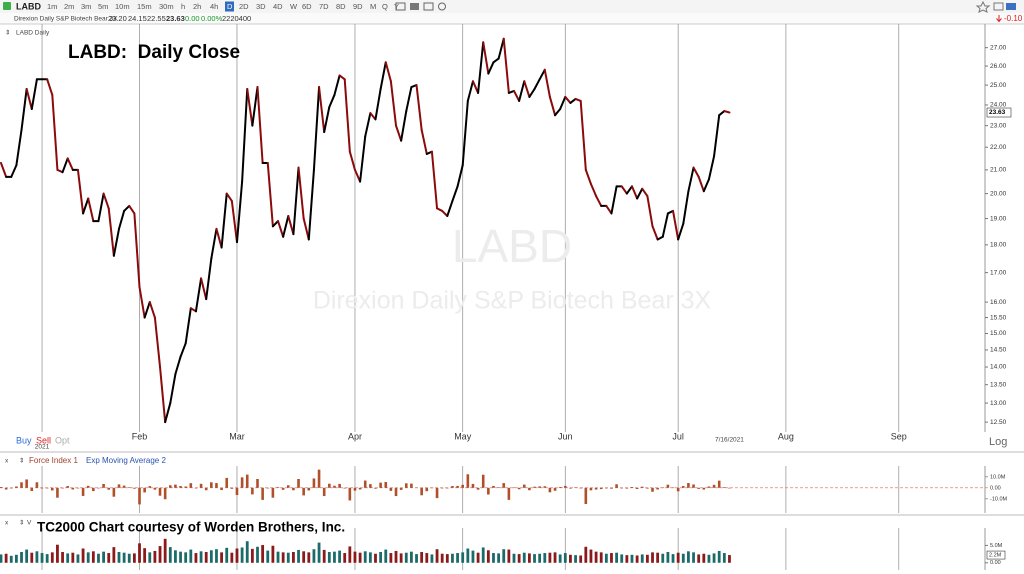 Image resolution: width=1024 pixels, height=574 pixels. What do you see at coordinates (122, 6) in the screenshot?
I see `interval-button: 10m` at bounding box center [122, 6].